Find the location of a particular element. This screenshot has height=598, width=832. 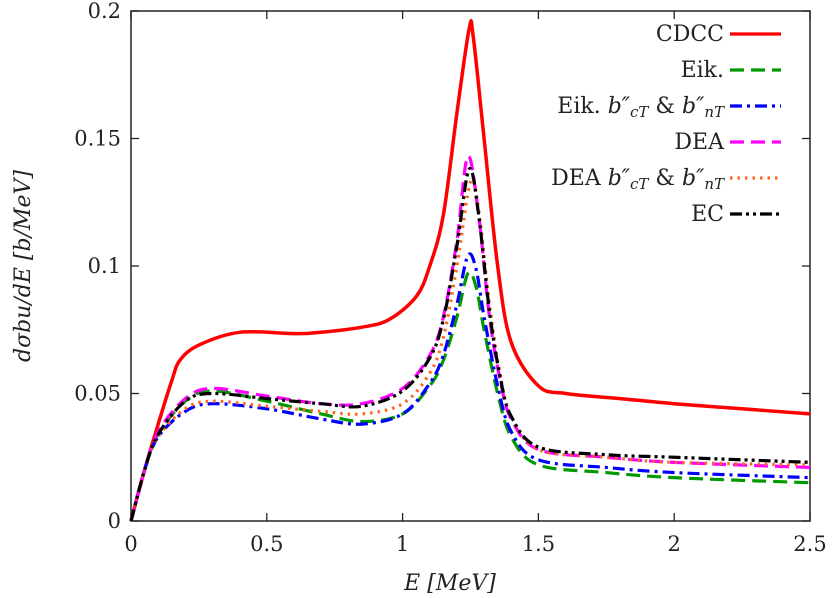

y-tick-label: 0.2 is located at coordinates (104, 11).